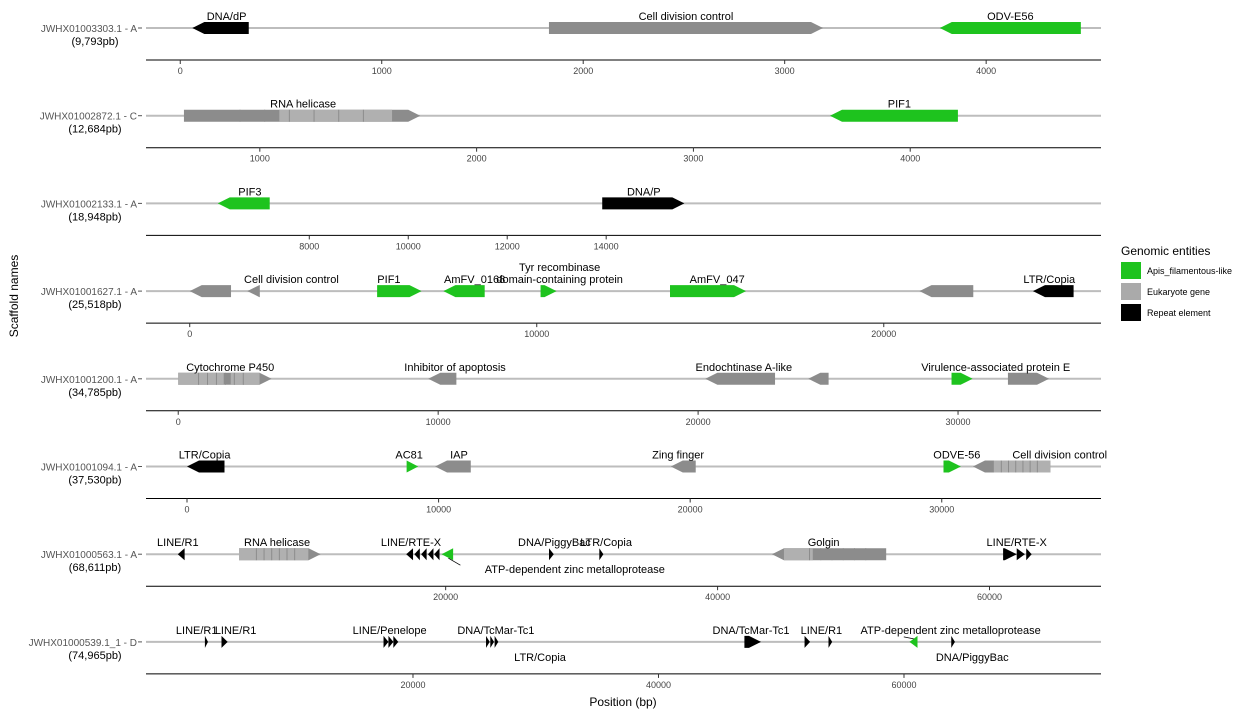 The height and width of the screenshot is (718, 1251). Describe the element at coordinates (260, 159) in the screenshot. I see `x-tick-label: 1000` at that location.